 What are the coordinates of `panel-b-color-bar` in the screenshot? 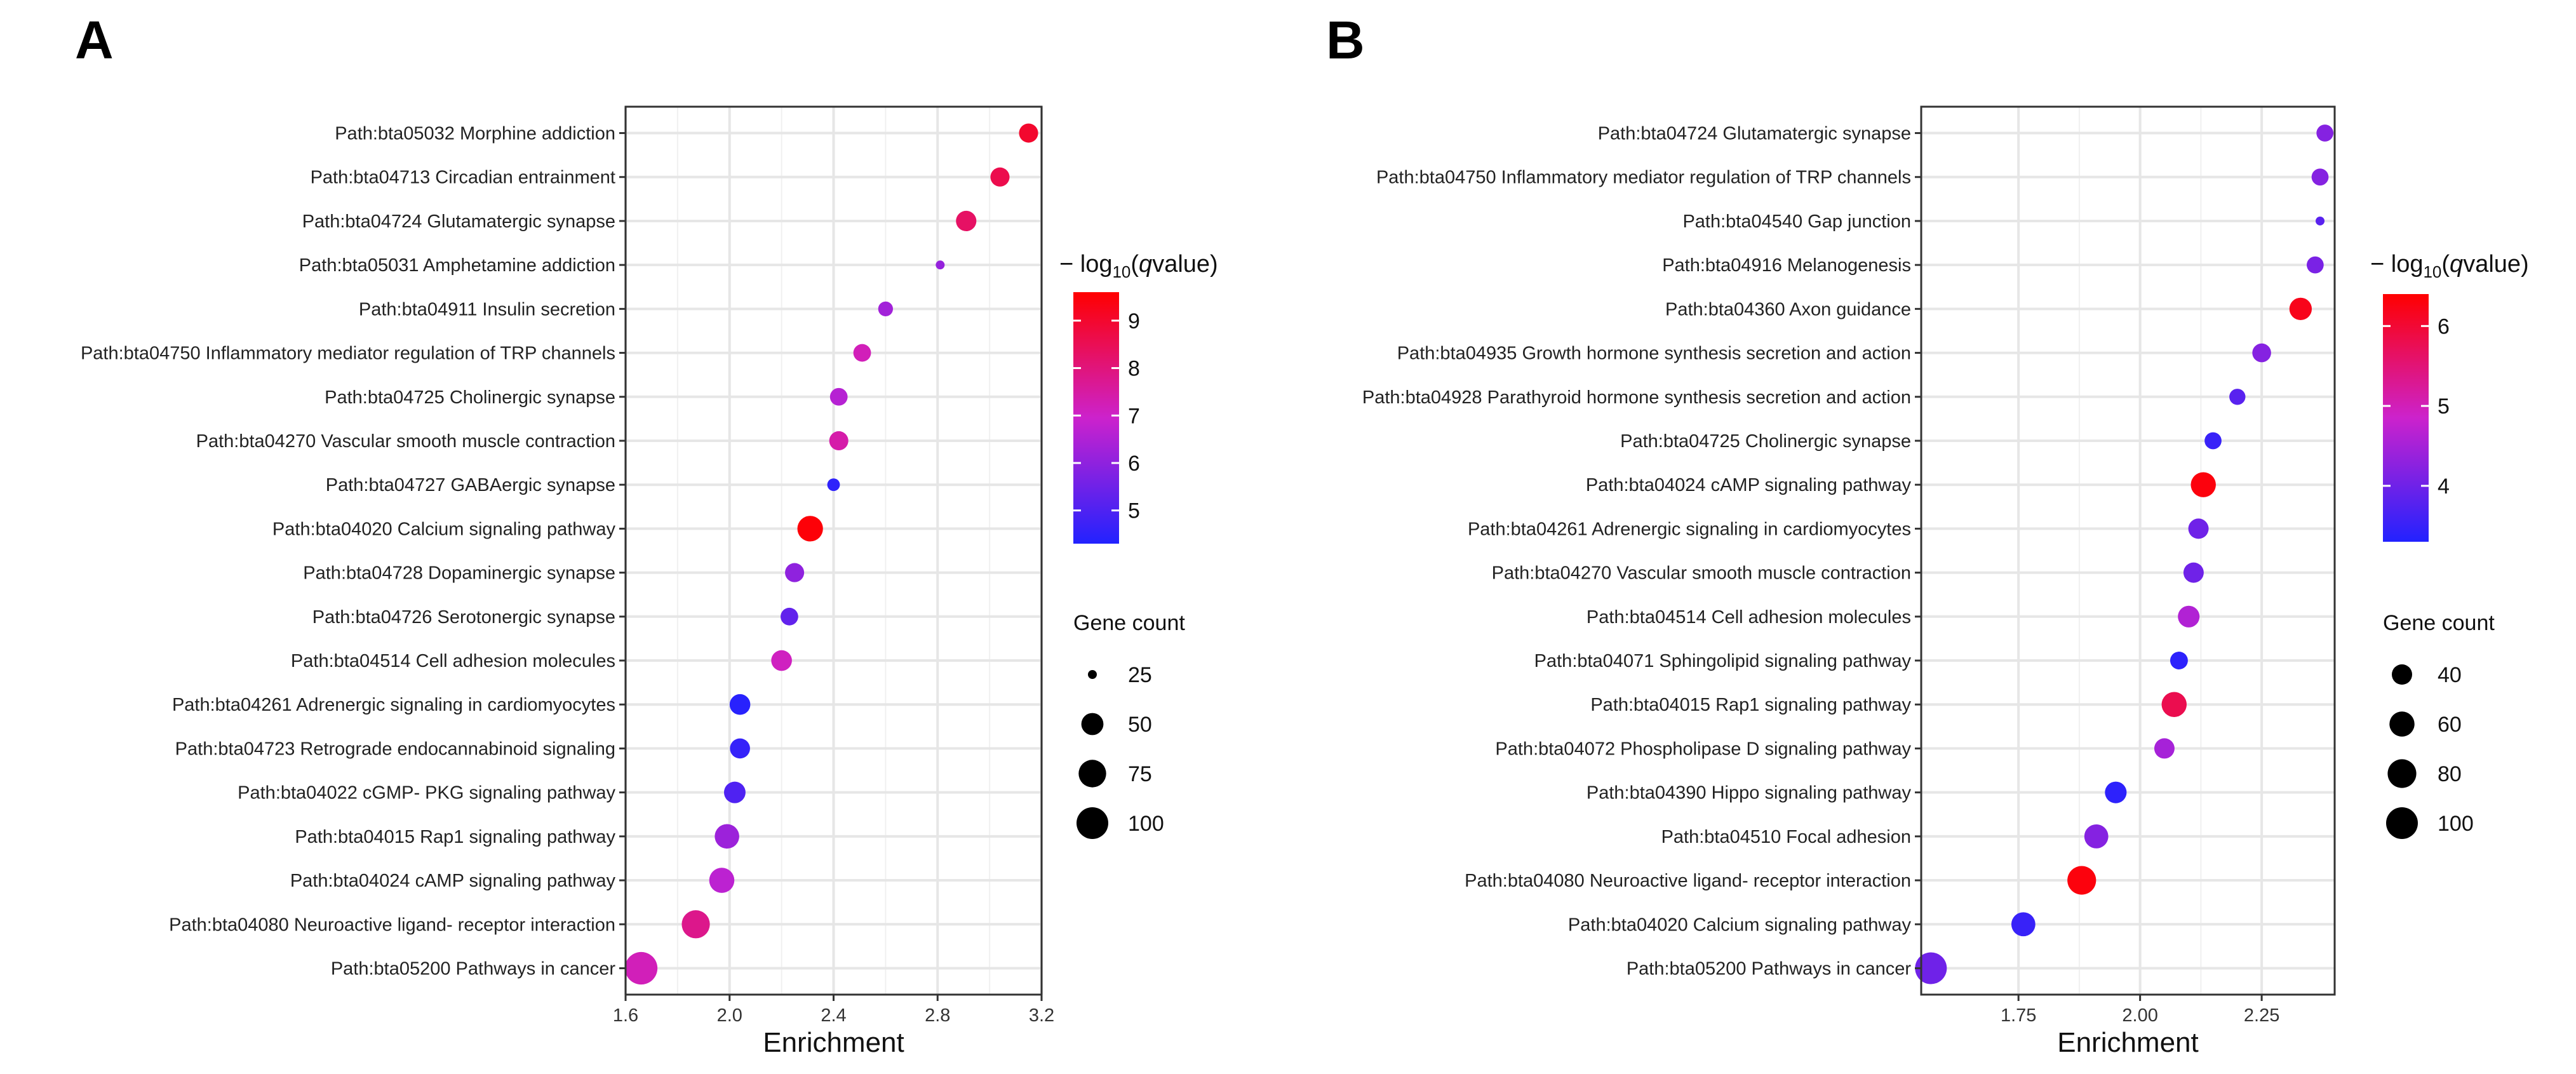 It's located at (2406, 418).